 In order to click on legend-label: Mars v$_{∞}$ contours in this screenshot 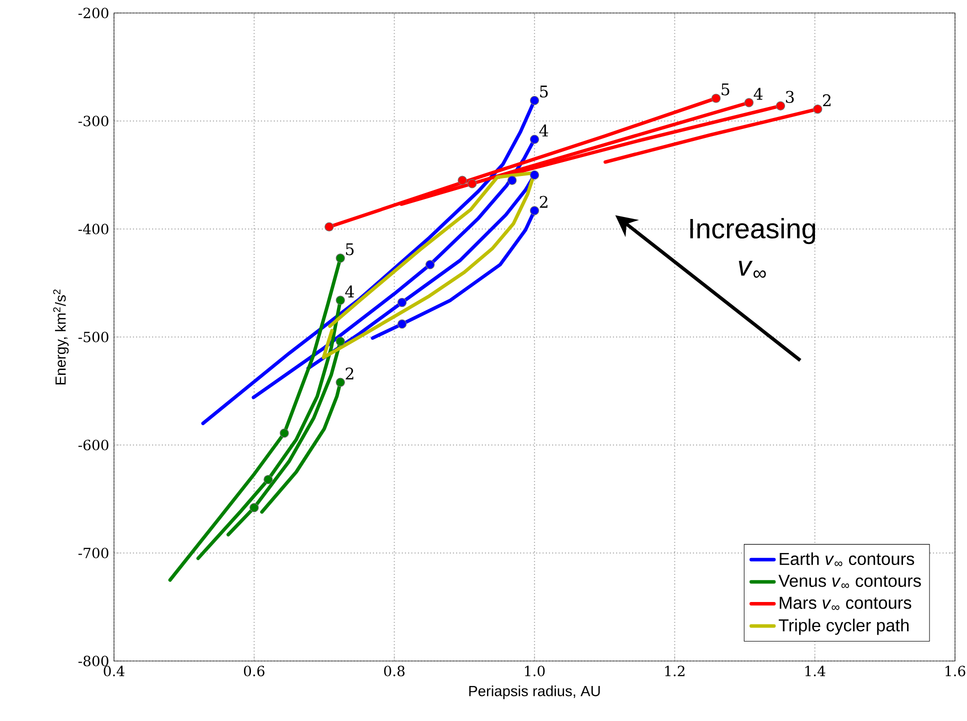, I will do `click(846, 603)`.